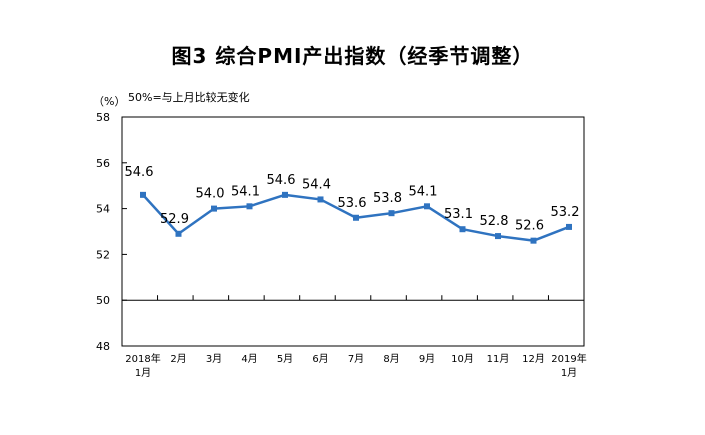 The width and height of the screenshot is (705, 435). What do you see at coordinates (103, 346) in the screenshot?
I see `y-tick-label: 48` at bounding box center [103, 346].